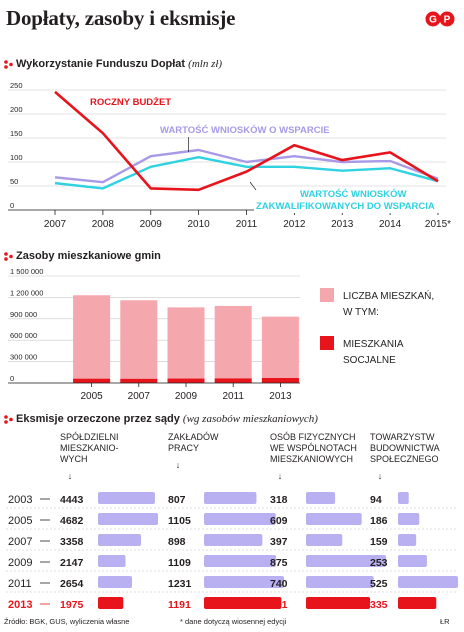 The height and width of the screenshot is (632, 464). I want to click on page-title: Dopłaty, zasoby i eksmisje, so click(121, 18).